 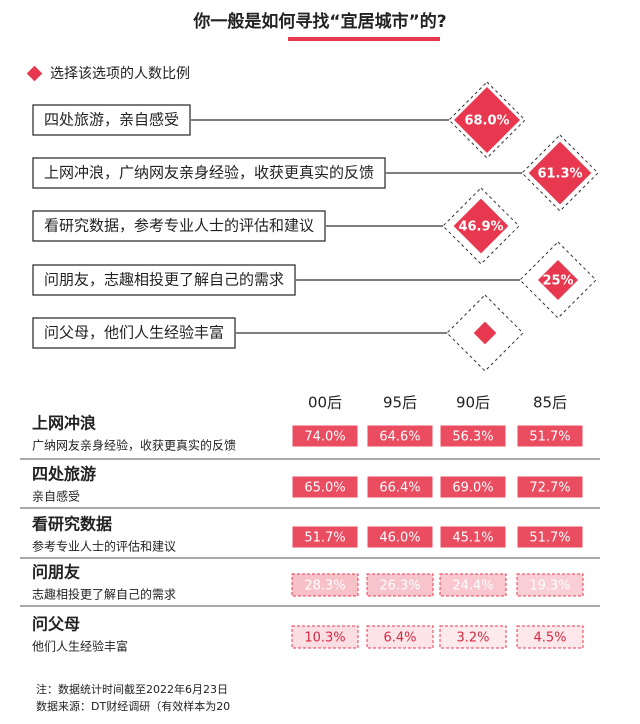 I want to click on cell-label: 24.4%, so click(x=472, y=586).